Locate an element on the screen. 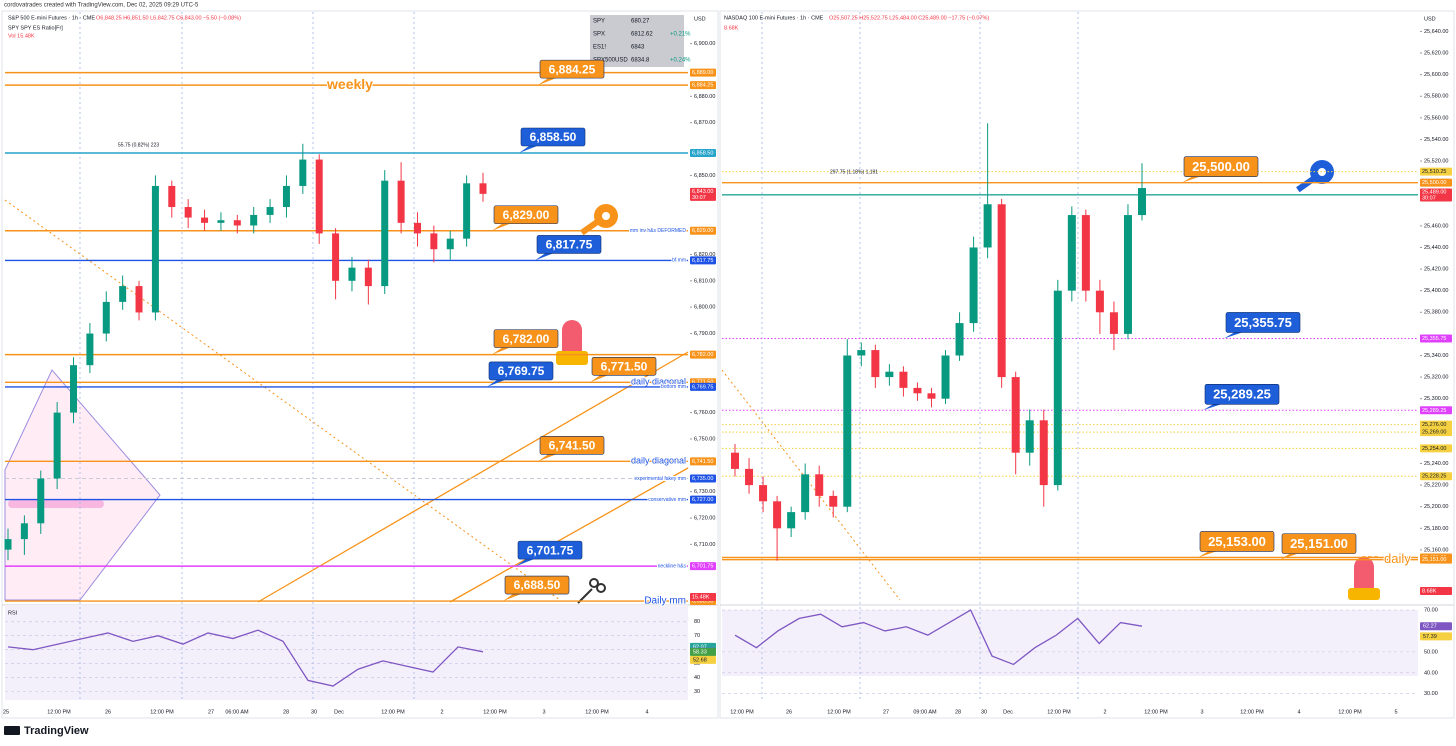 This screenshot has height=746, width=1456. diagonal-dotted is located at coordinates (811, 485).